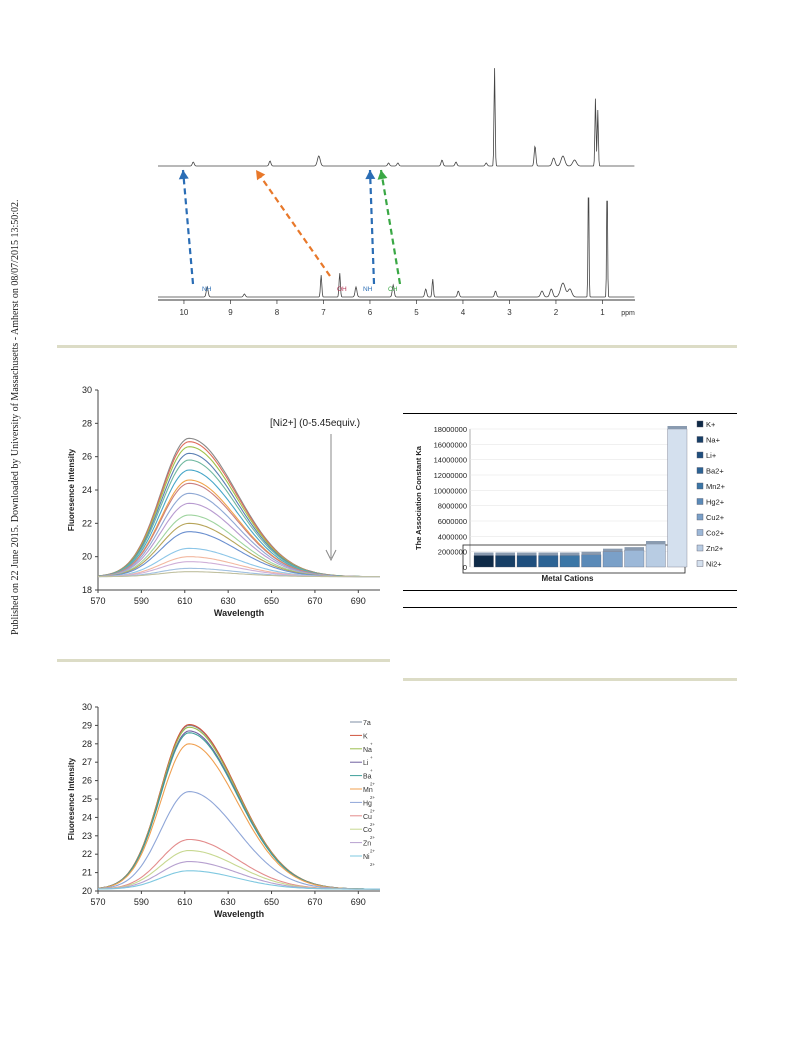 This screenshot has width=793, height=1039. I want to click on titration-y-label: Fluoresence Intensity, so click(71, 489).